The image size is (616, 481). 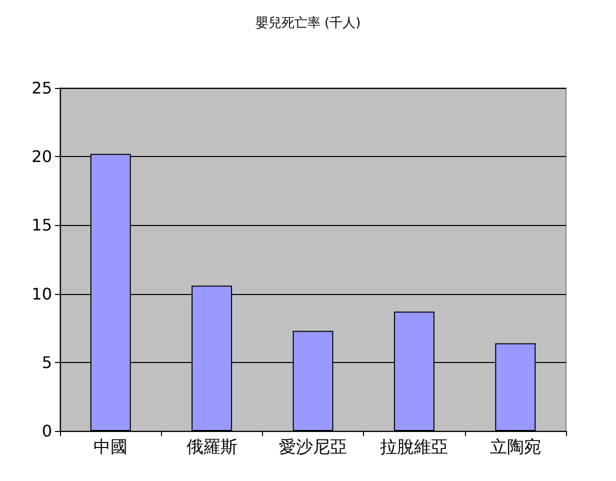 I want to click on x-tick-label: 立陶宛, so click(x=515, y=448).